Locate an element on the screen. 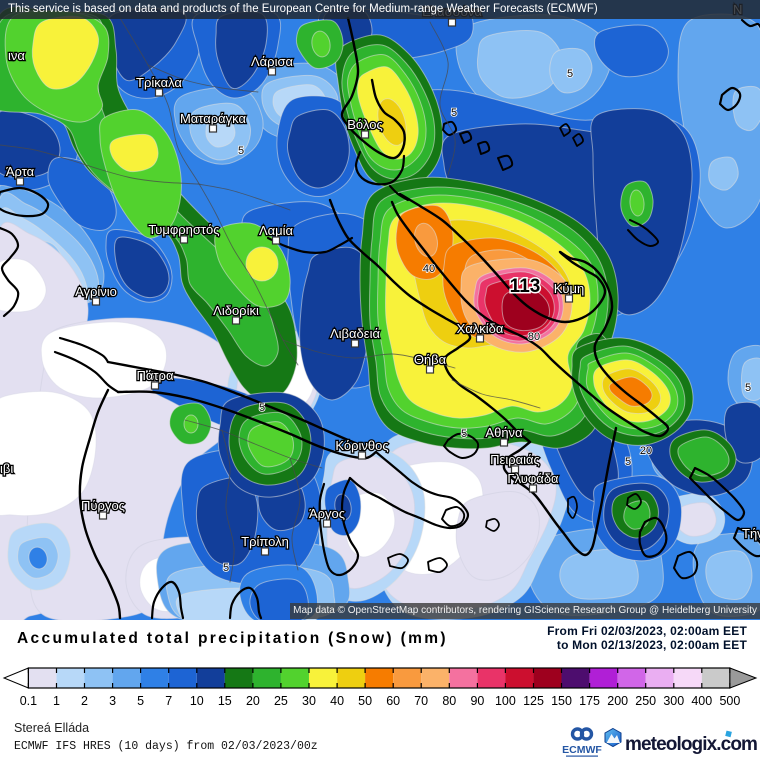  svg-text: Ματαράγκα is located at coordinates (213, 118).